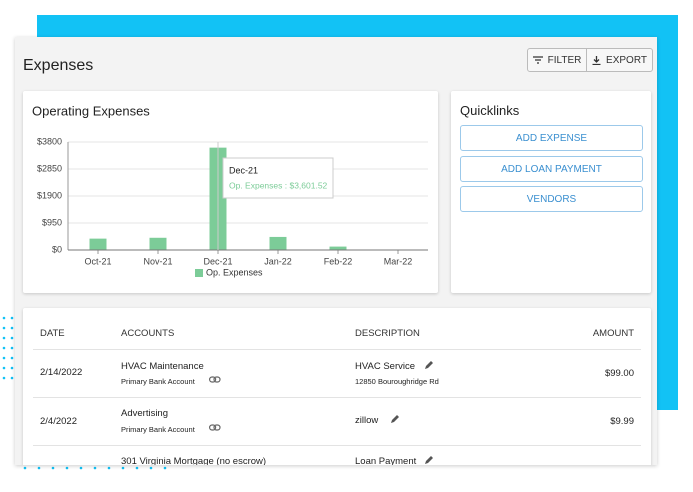  I want to click on tooltip, so click(278, 178).